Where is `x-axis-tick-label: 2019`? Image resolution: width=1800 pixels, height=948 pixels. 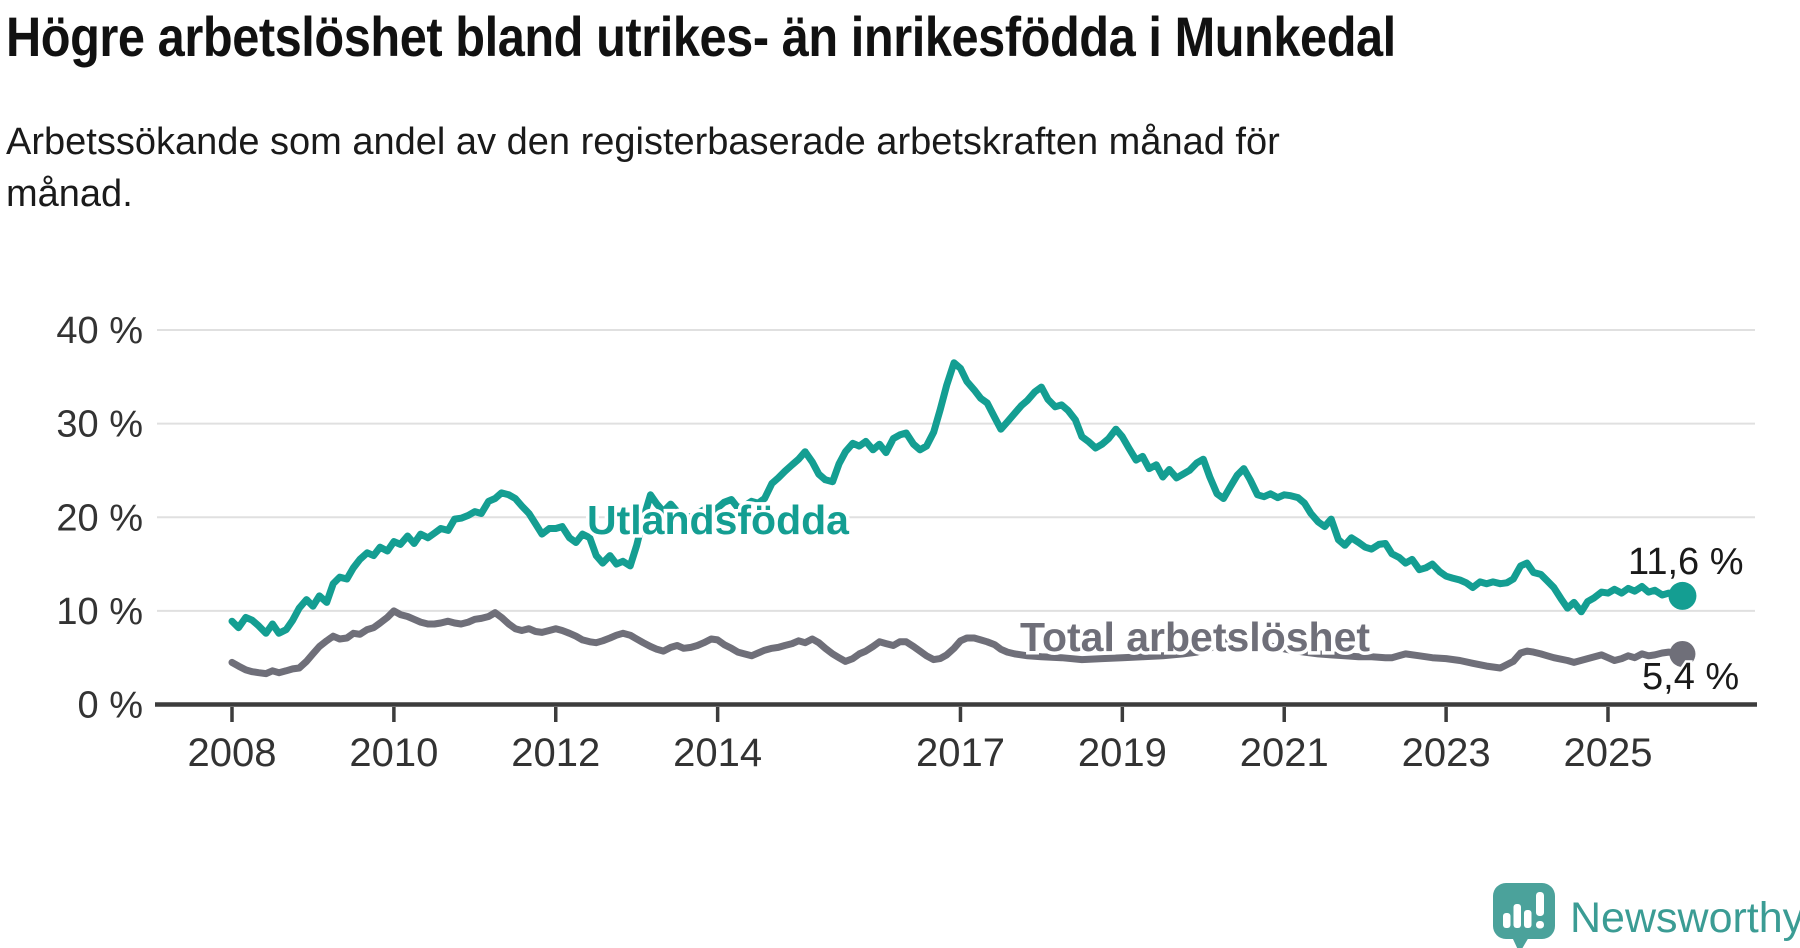
x-axis-tick-label: 2019 is located at coordinates (1122, 753).